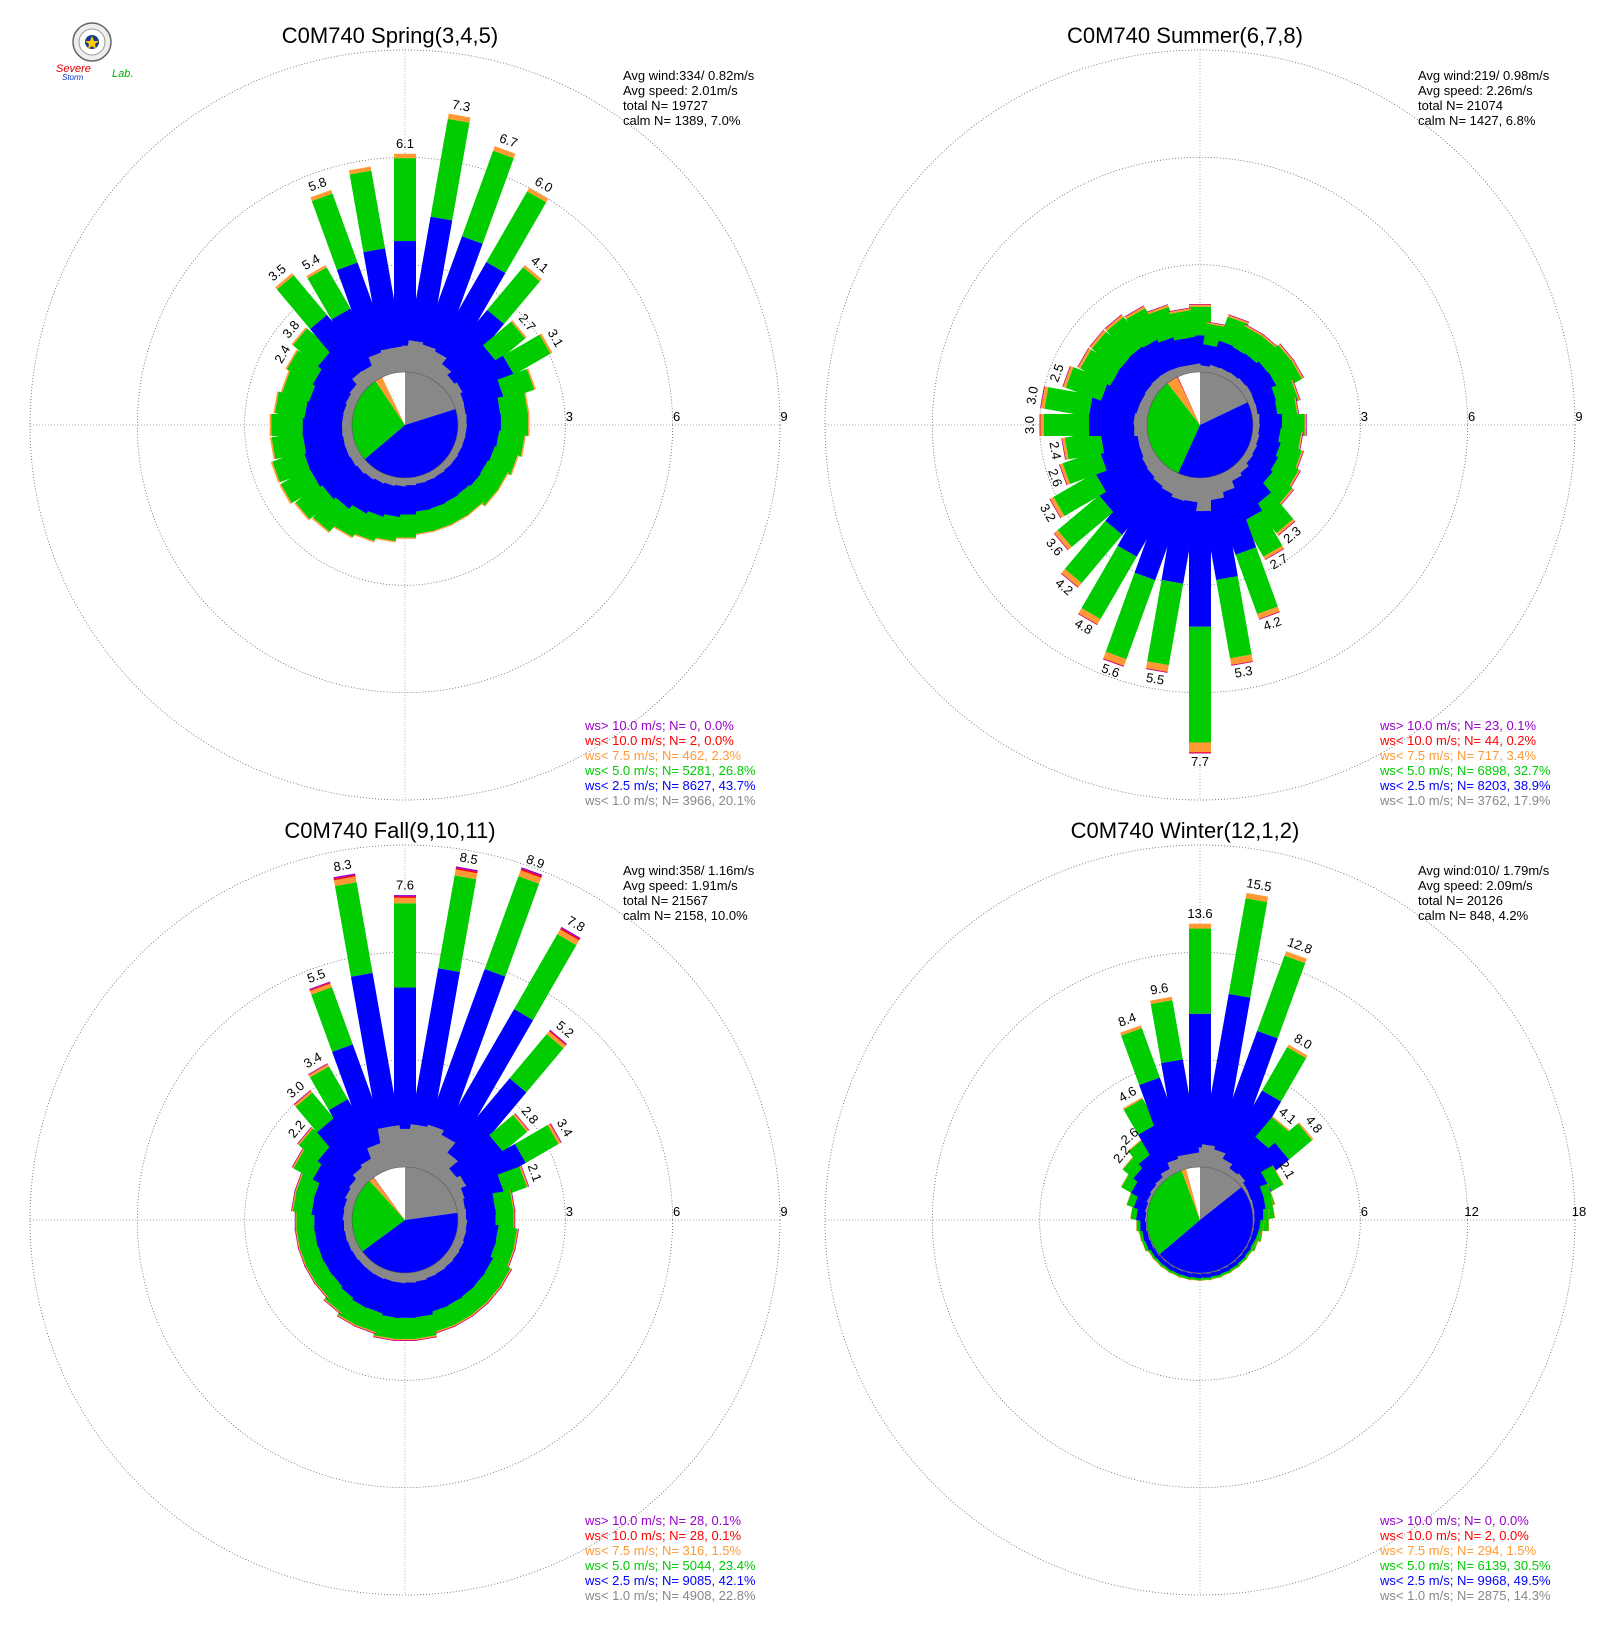 This screenshot has width=1620, height=1640. What do you see at coordinates (1185, 830) in the screenshot?
I see `panel-title: C0M740 Winter(12,1,2)` at bounding box center [1185, 830].